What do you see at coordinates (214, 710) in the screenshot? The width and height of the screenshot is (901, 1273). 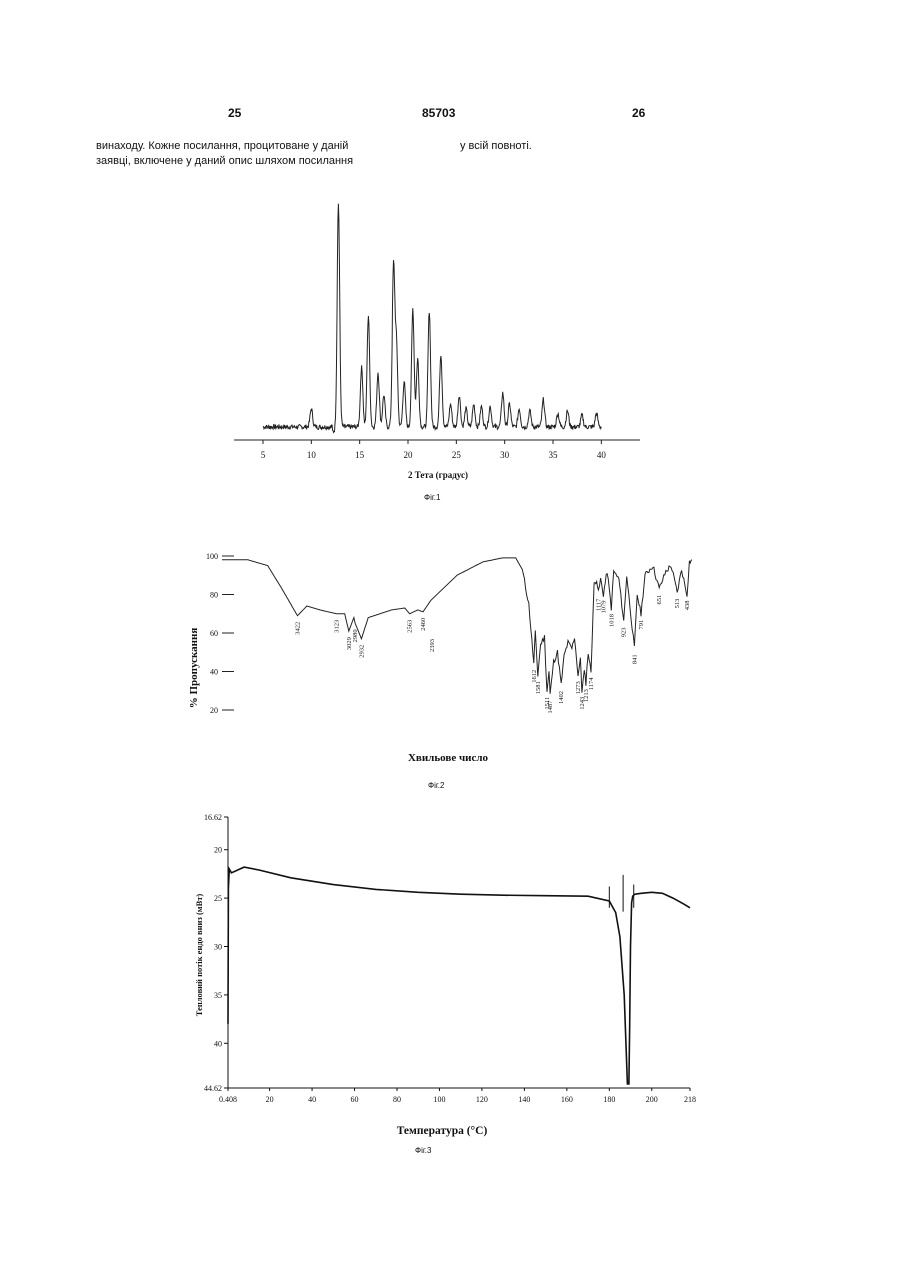 I see `fig2-y-tick-label: 20` at bounding box center [214, 710].